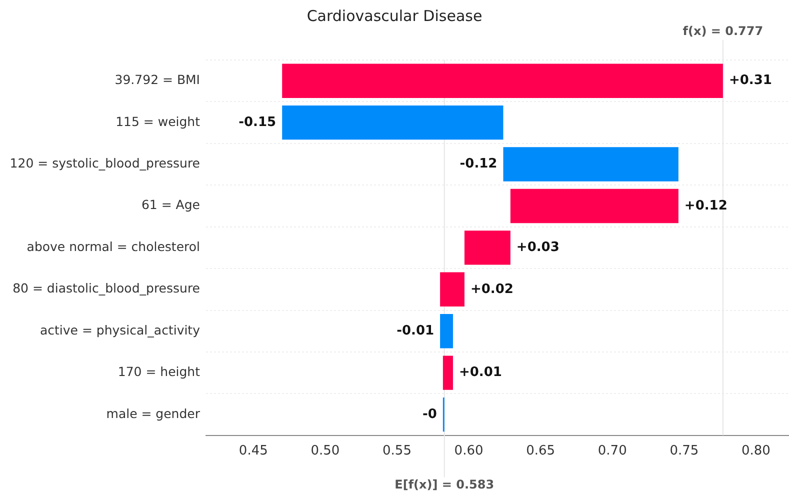  What do you see at coordinates (397, 451) in the screenshot?
I see `x-tick-label: 0.55` at bounding box center [397, 451].